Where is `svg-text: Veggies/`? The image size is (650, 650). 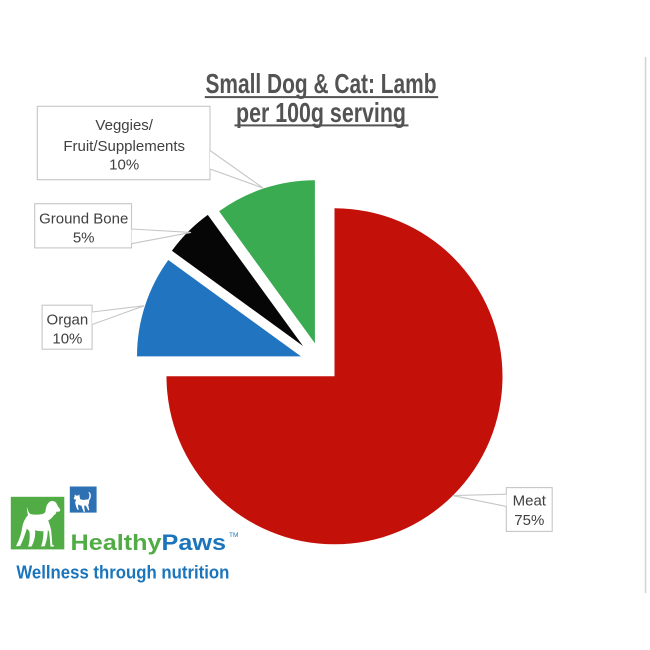 svg-text: Veggies/ is located at coordinates (124, 125).